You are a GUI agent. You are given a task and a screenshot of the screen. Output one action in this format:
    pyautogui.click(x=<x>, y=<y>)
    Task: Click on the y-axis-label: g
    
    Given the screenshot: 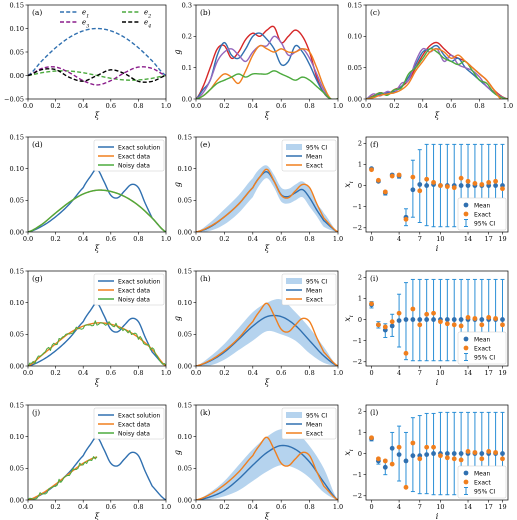 What is the action you would take?
    pyautogui.click(x=177, y=318)
    